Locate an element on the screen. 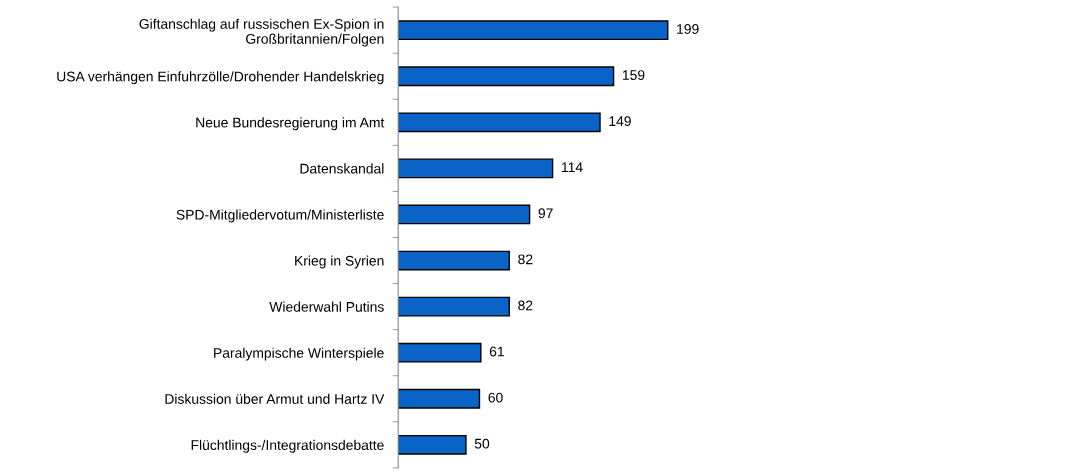  y-tick-label: SPD-Mitgliedervotum/Ministerliste is located at coordinates (280, 216).